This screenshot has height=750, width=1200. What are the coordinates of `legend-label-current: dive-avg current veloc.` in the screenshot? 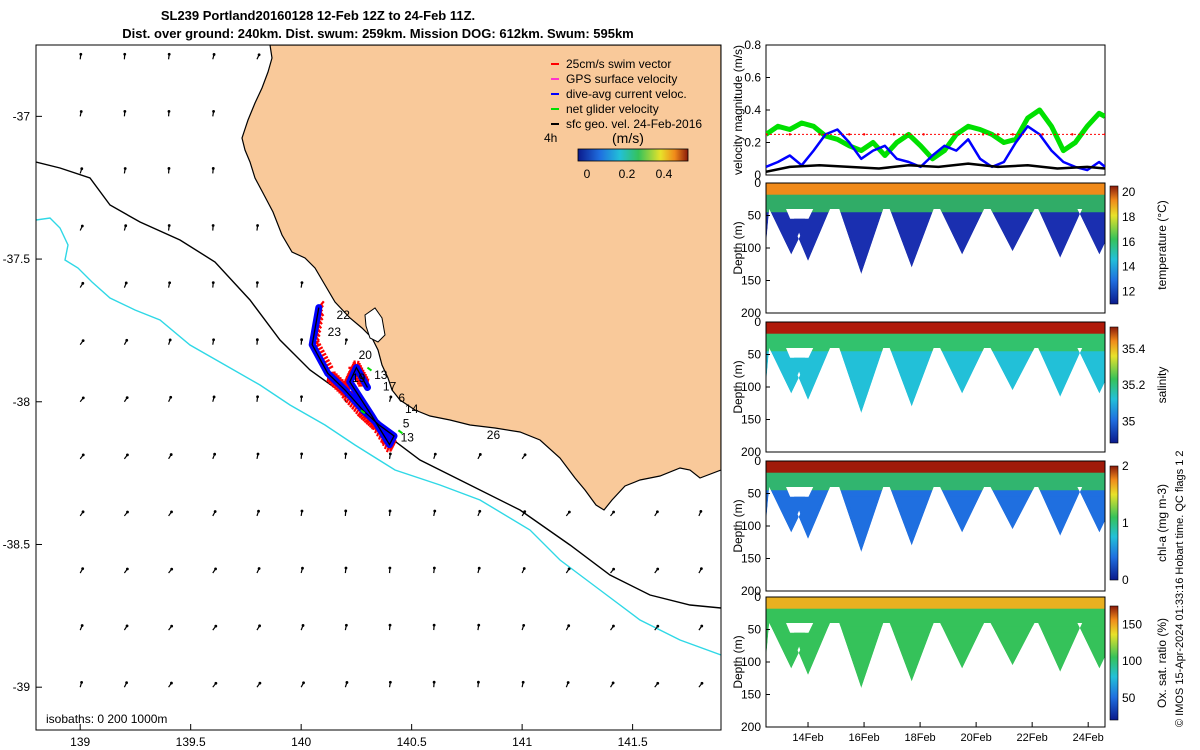 It's located at (626, 94).